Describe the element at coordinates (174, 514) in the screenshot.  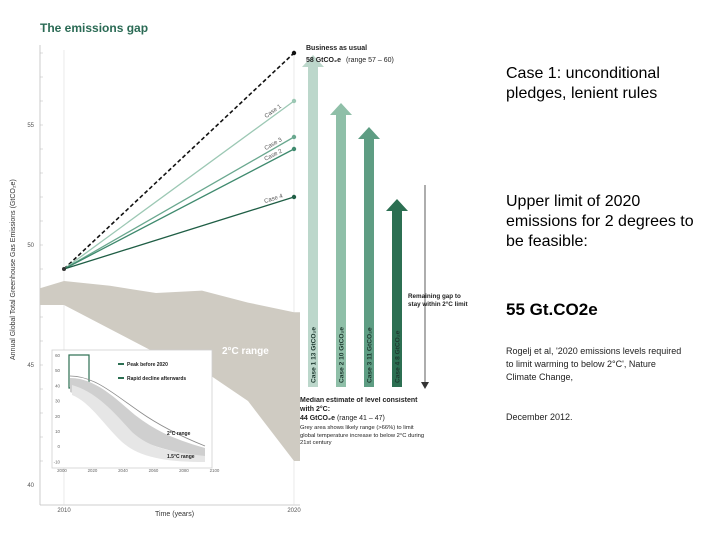
I see `x-axis-label: Time (years)` at that location.